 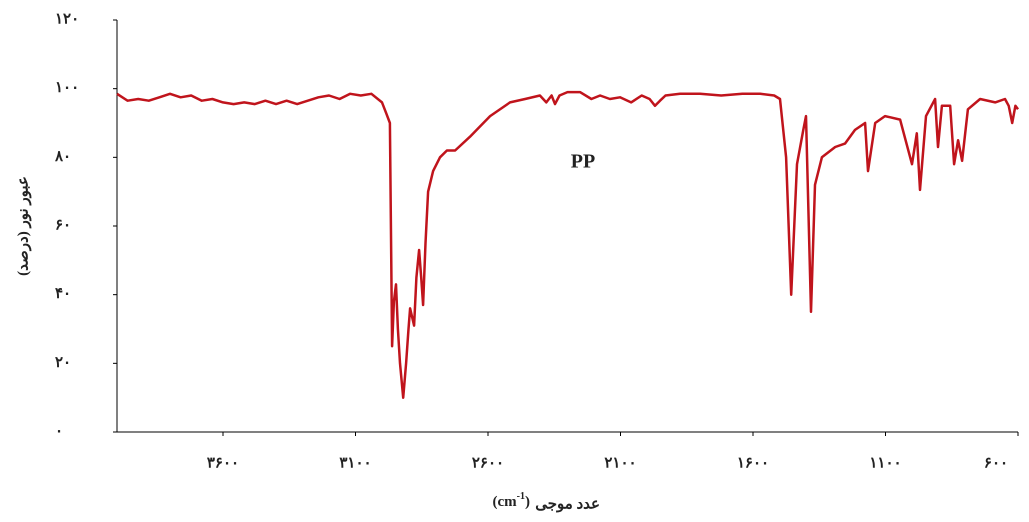 I want to click on y-tick-label: ۸۰, so click(x=62, y=157).